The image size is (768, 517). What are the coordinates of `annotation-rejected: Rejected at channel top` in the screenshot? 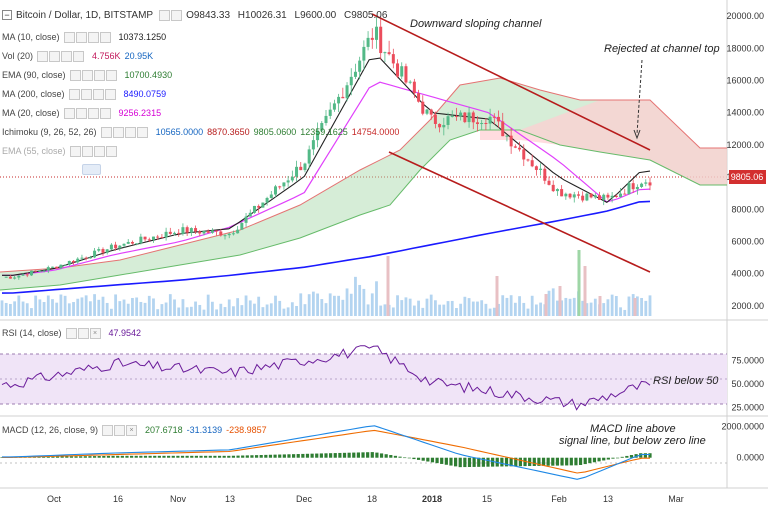 It's located at (662, 49).